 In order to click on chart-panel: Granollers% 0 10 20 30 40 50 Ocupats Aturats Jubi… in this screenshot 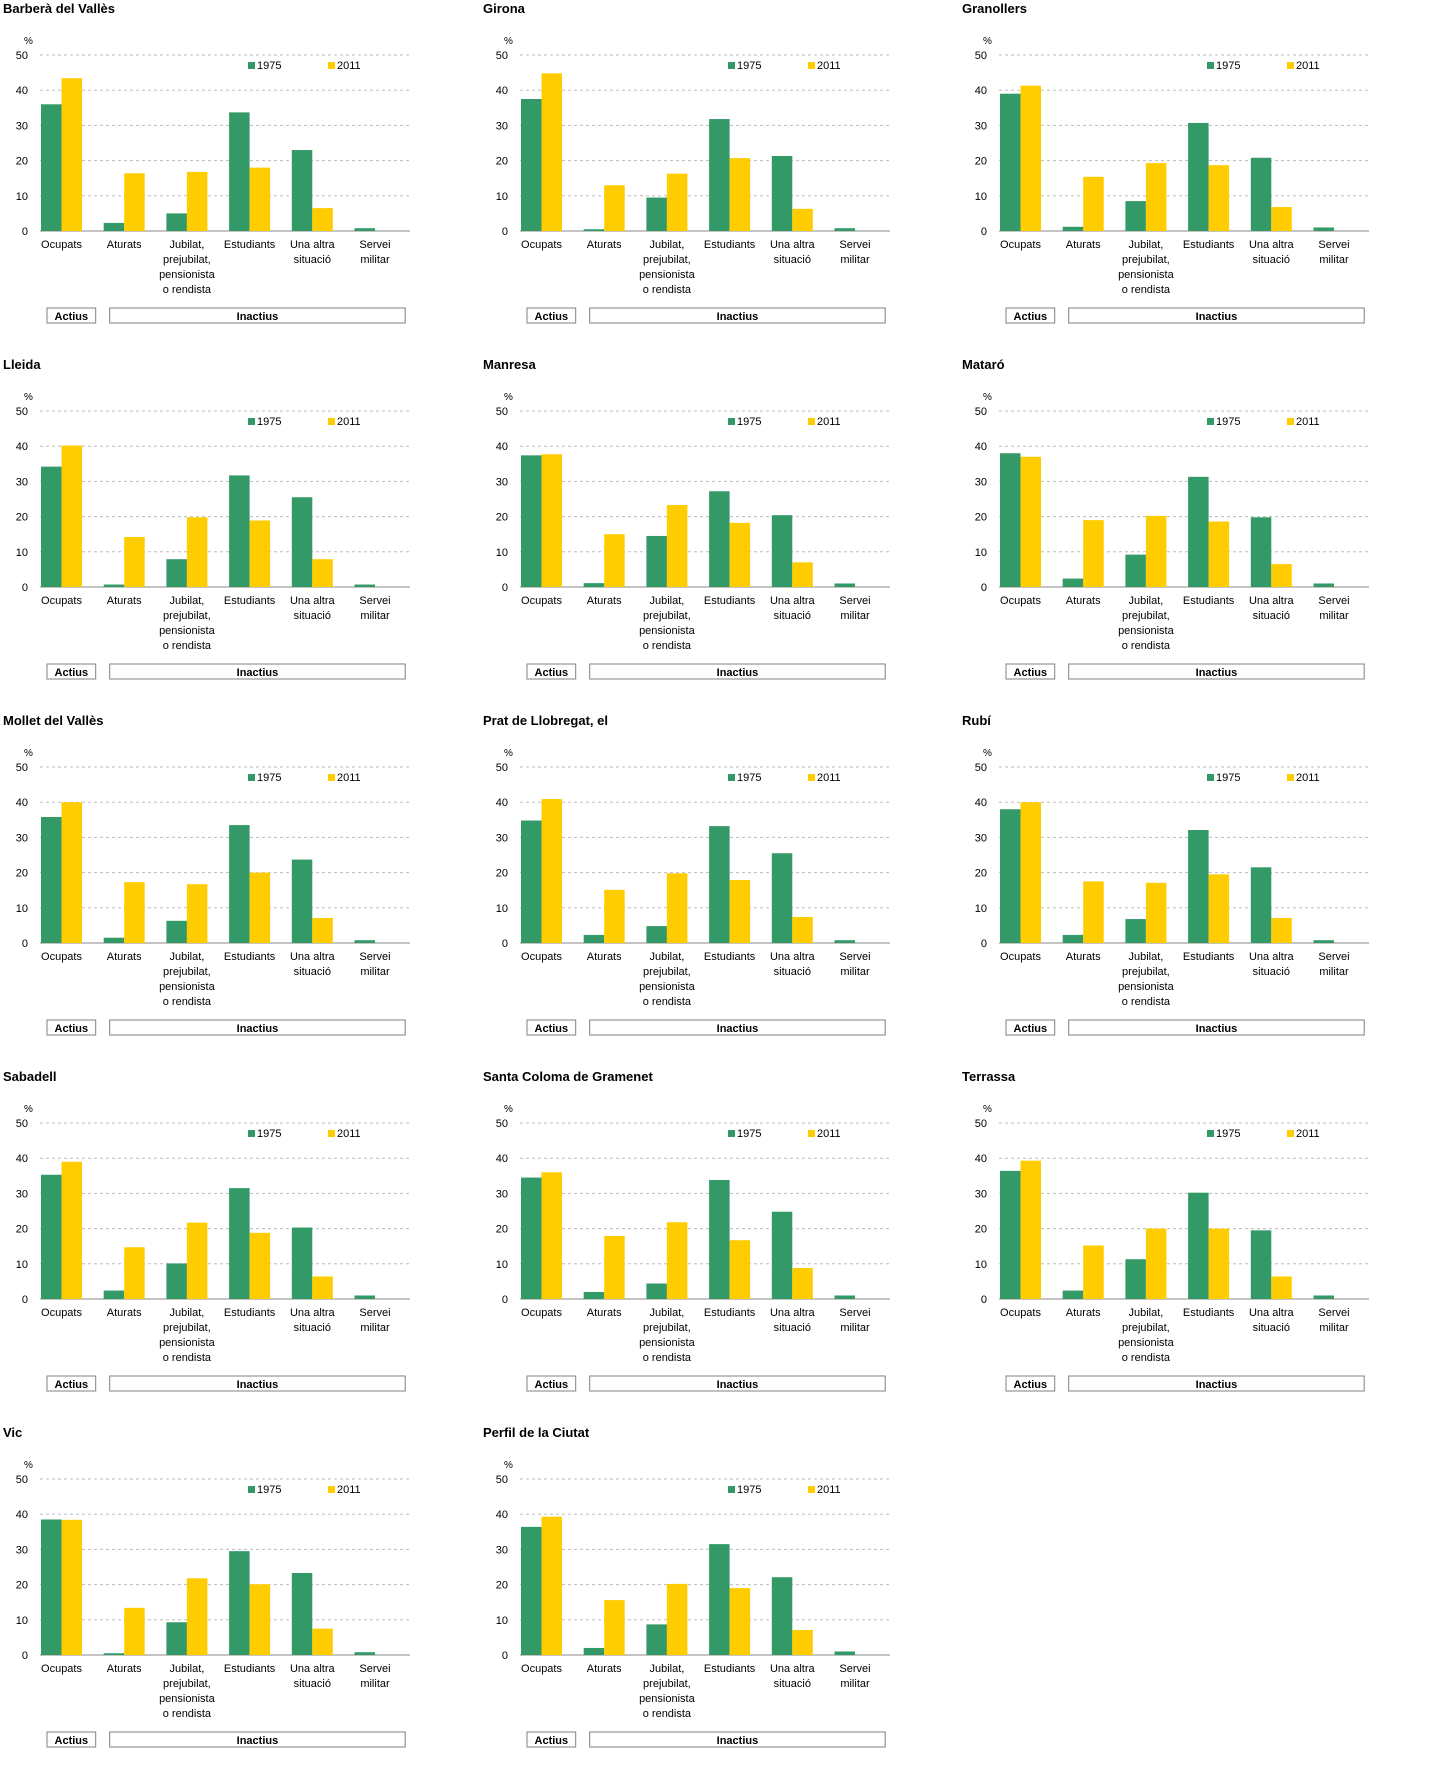, I will do `click(1165, 162)`.